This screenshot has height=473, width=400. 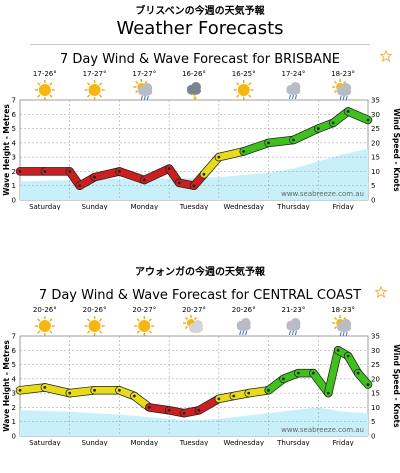 I want to click on y2-tick-label: 0, so click(x=373, y=437).